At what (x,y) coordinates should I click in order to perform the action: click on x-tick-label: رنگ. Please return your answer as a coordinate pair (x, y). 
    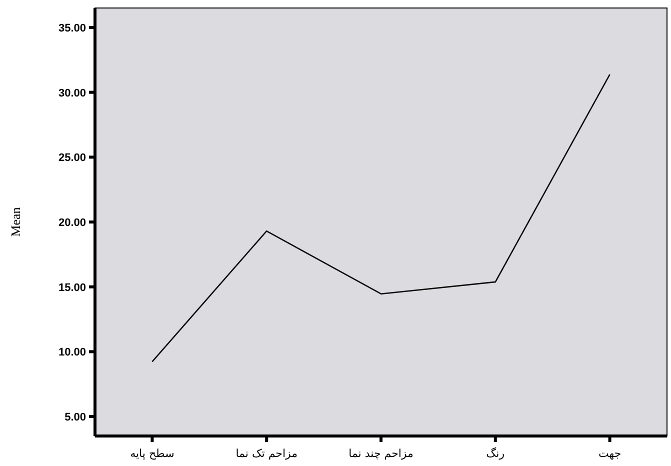
    Looking at the image, I should click on (495, 453).